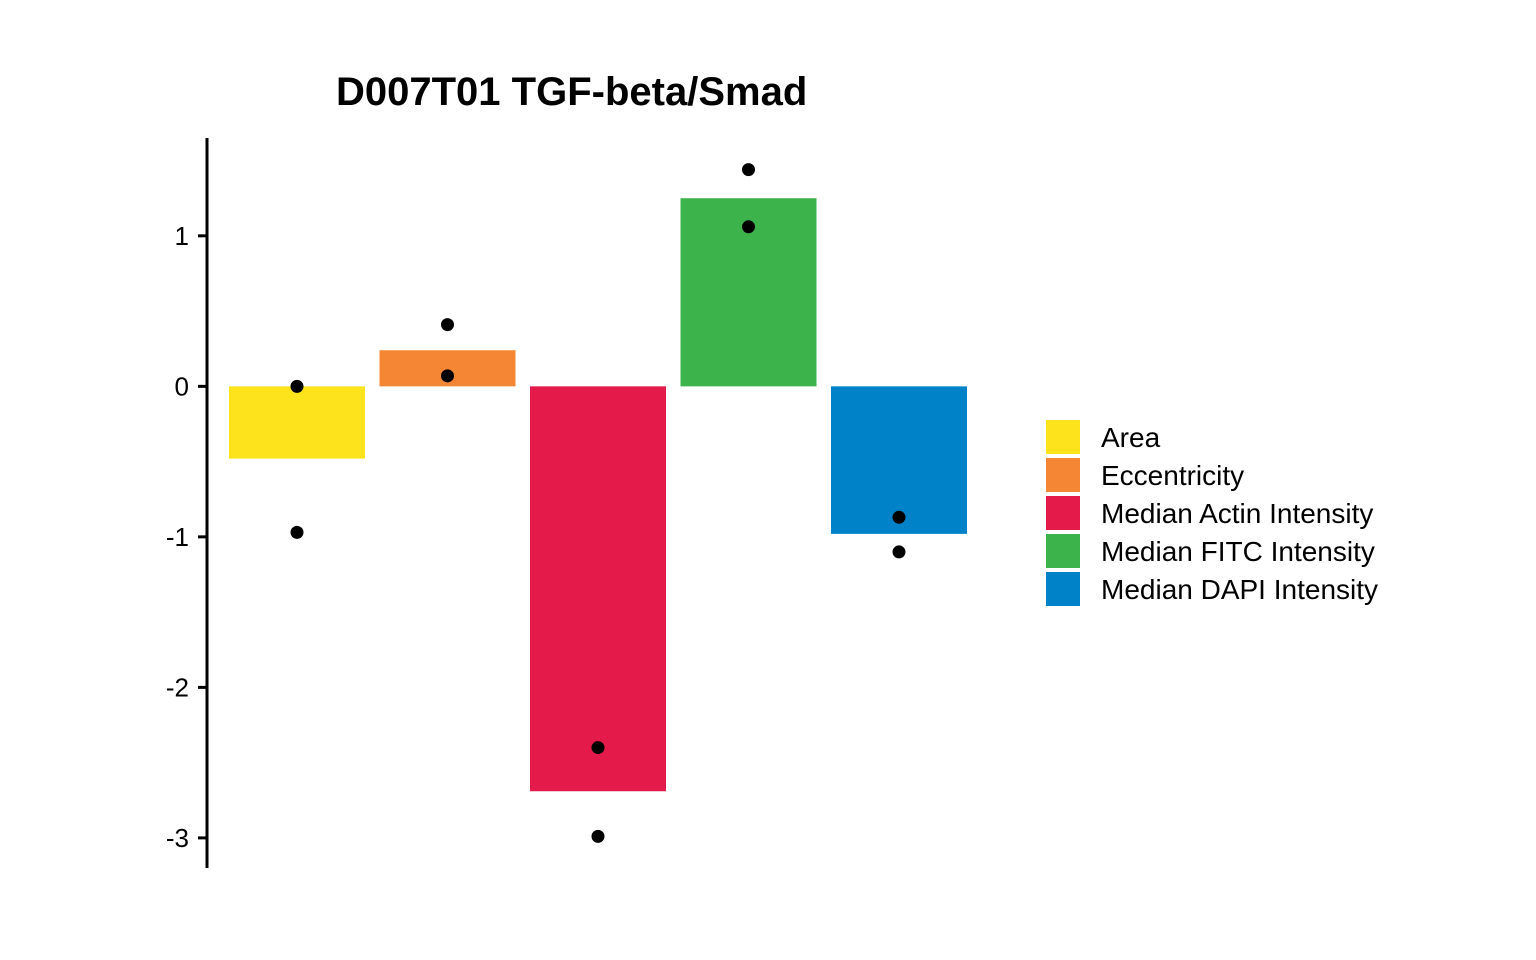  Describe the element at coordinates (1239, 589) in the screenshot. I see `legend-label-5: Median DAPI Intensity` at that location.